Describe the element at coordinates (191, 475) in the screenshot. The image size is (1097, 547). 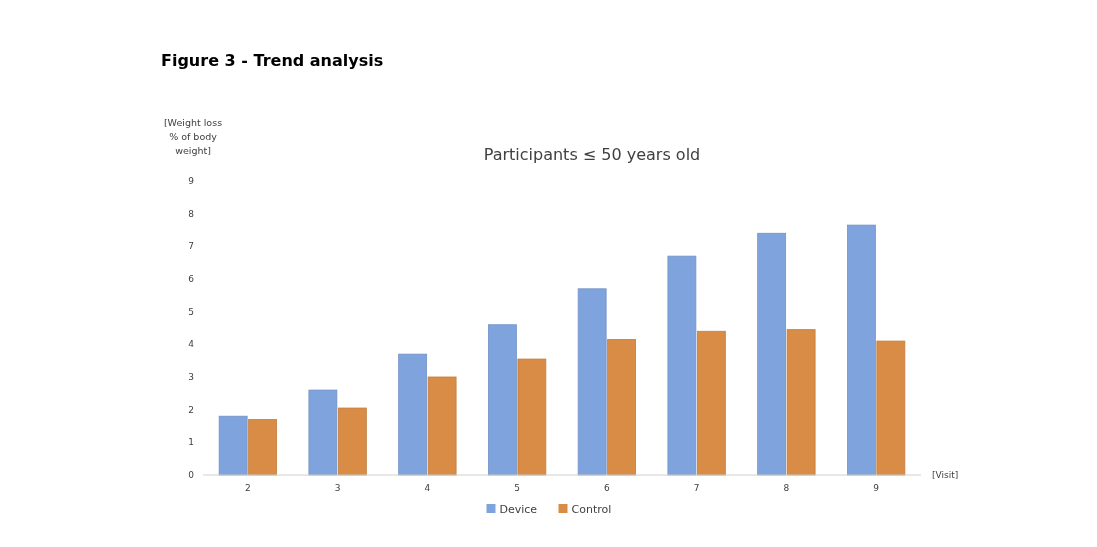
I see `y-tick-label: 0` at that location.